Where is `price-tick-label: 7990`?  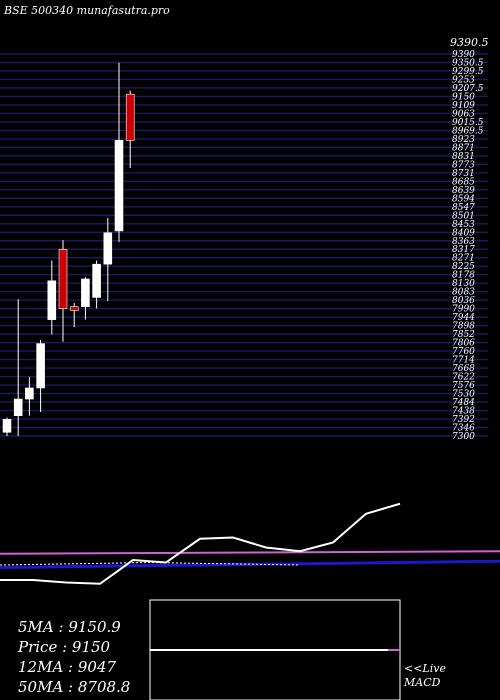
price-tick-label: 7990 is located at coordinates (463, 310).